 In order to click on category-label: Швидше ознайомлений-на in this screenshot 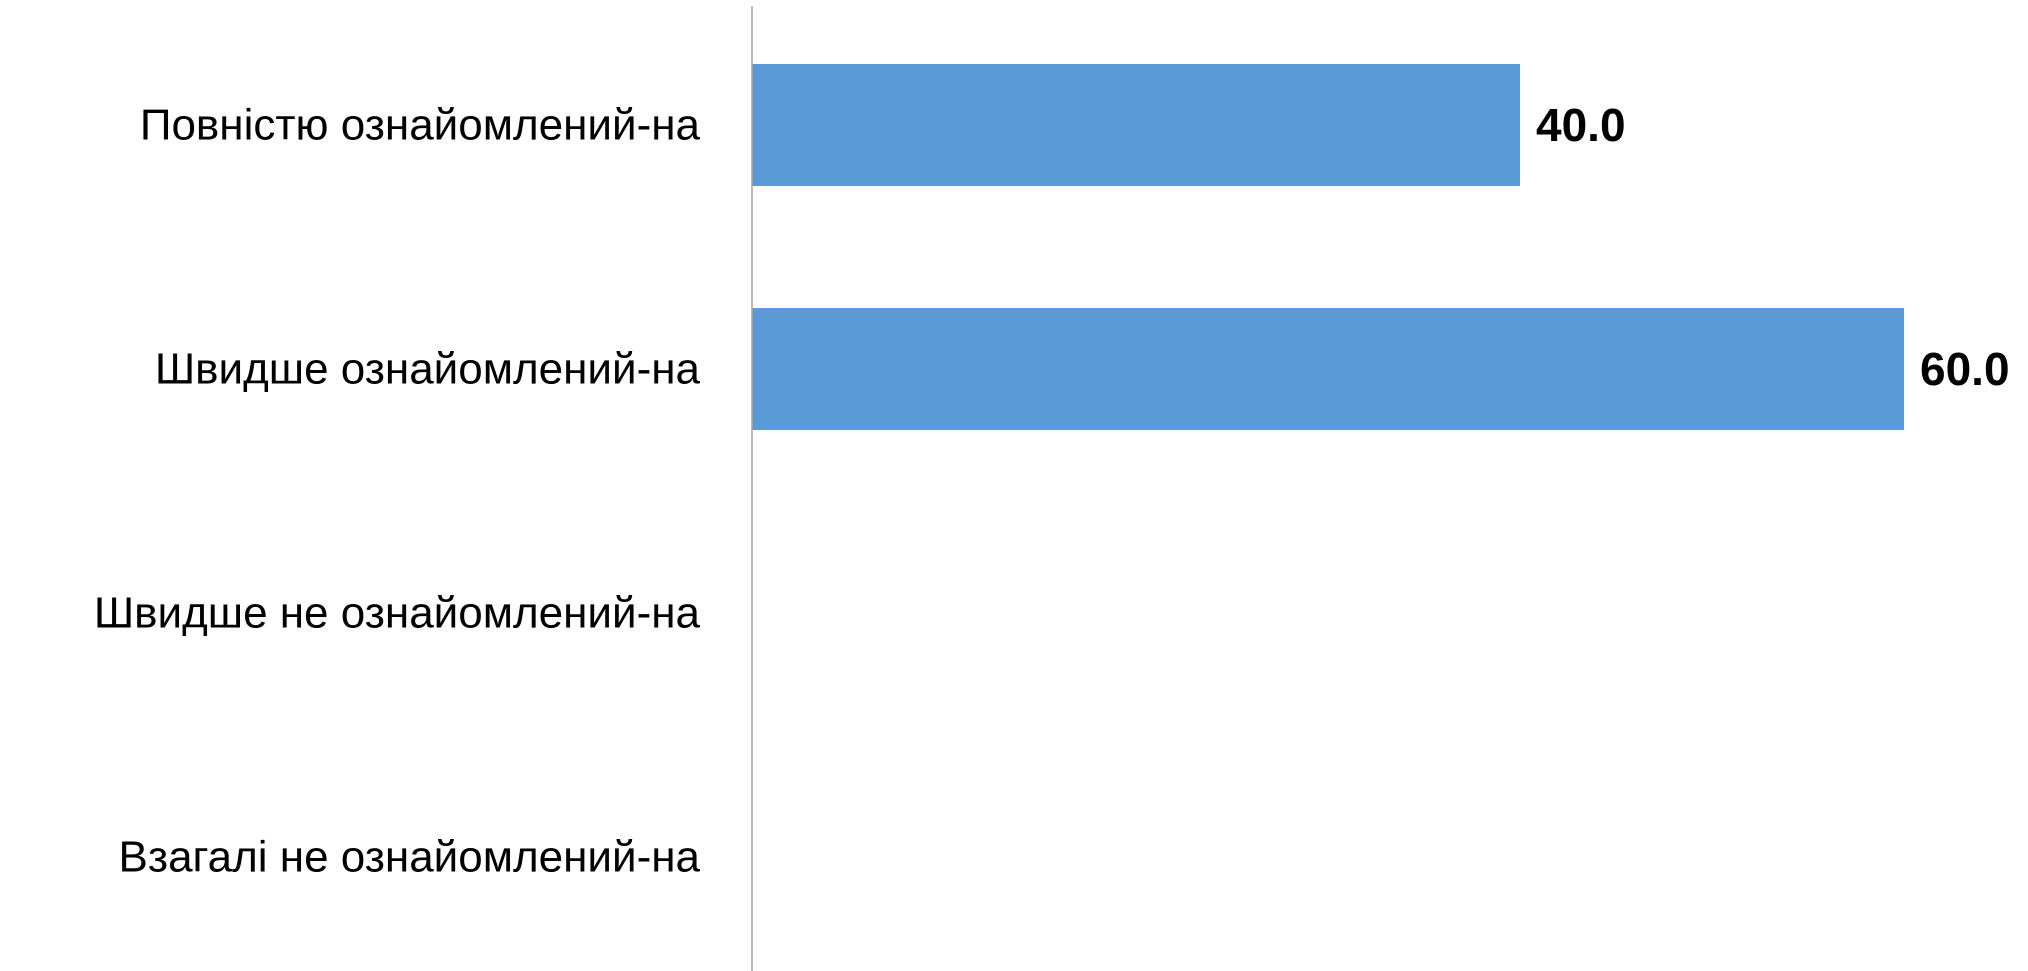, I will do `click(428, 369)`.